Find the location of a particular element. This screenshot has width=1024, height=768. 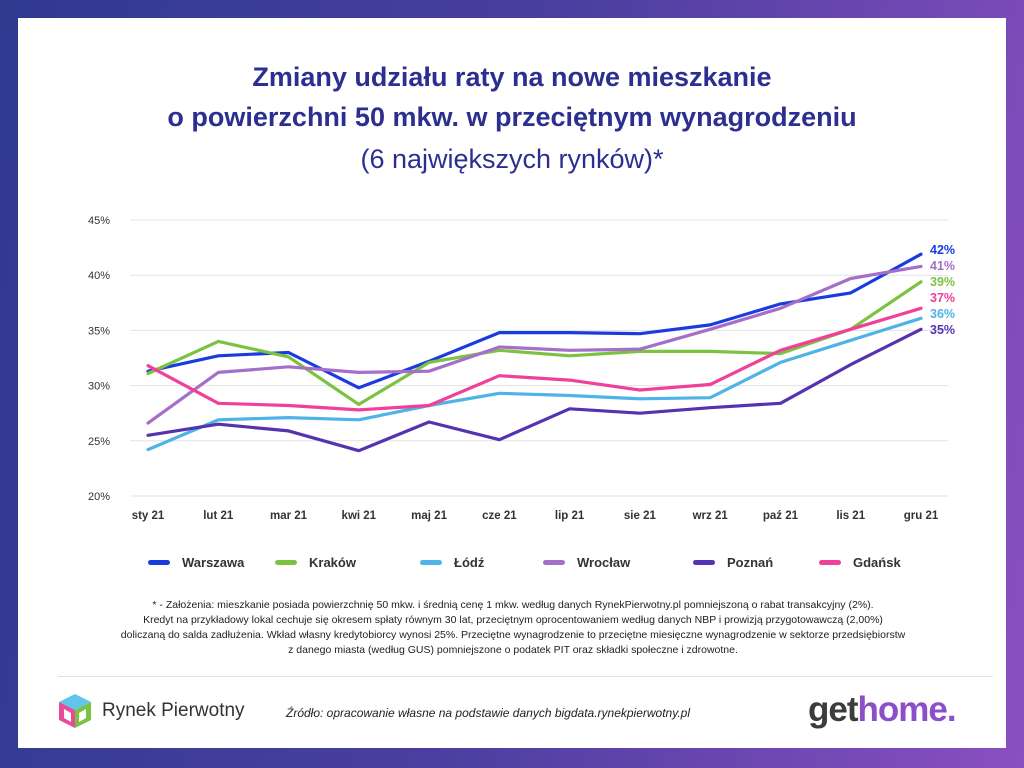

series-line-łódź is located at coordinates (534, 384).